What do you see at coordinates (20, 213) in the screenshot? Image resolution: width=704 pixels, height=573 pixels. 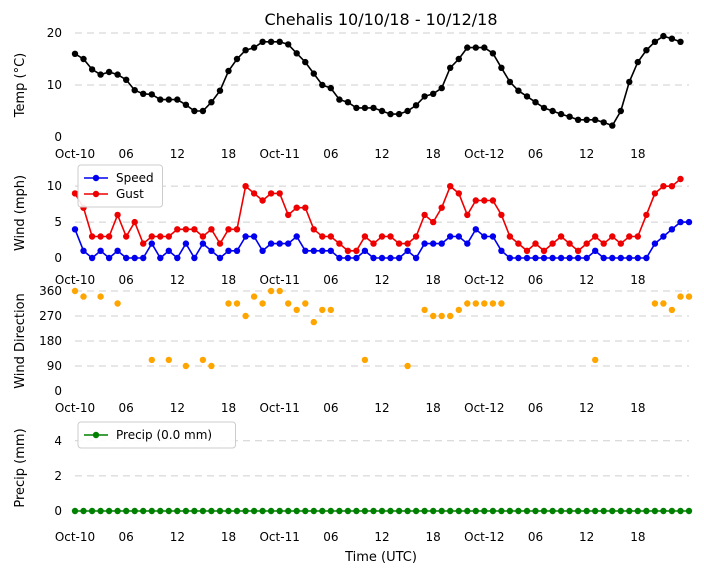 I see `y-axis-label: Wind (mph)` at bounding box center [20, 213].